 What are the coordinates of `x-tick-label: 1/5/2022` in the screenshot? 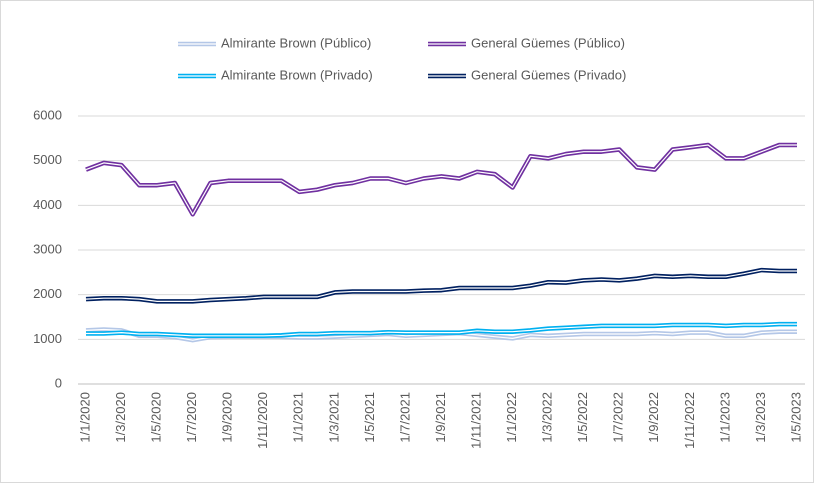 It's located at (582, 417).